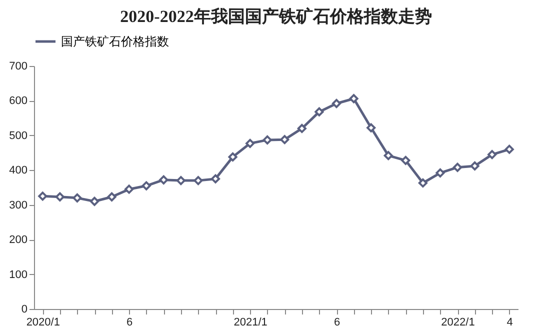 The width and height of the screenshot is (534, 335). Describe the element at coordinates (509, 322) in the screenshot. I see `x-tick-label: 4` at that location.